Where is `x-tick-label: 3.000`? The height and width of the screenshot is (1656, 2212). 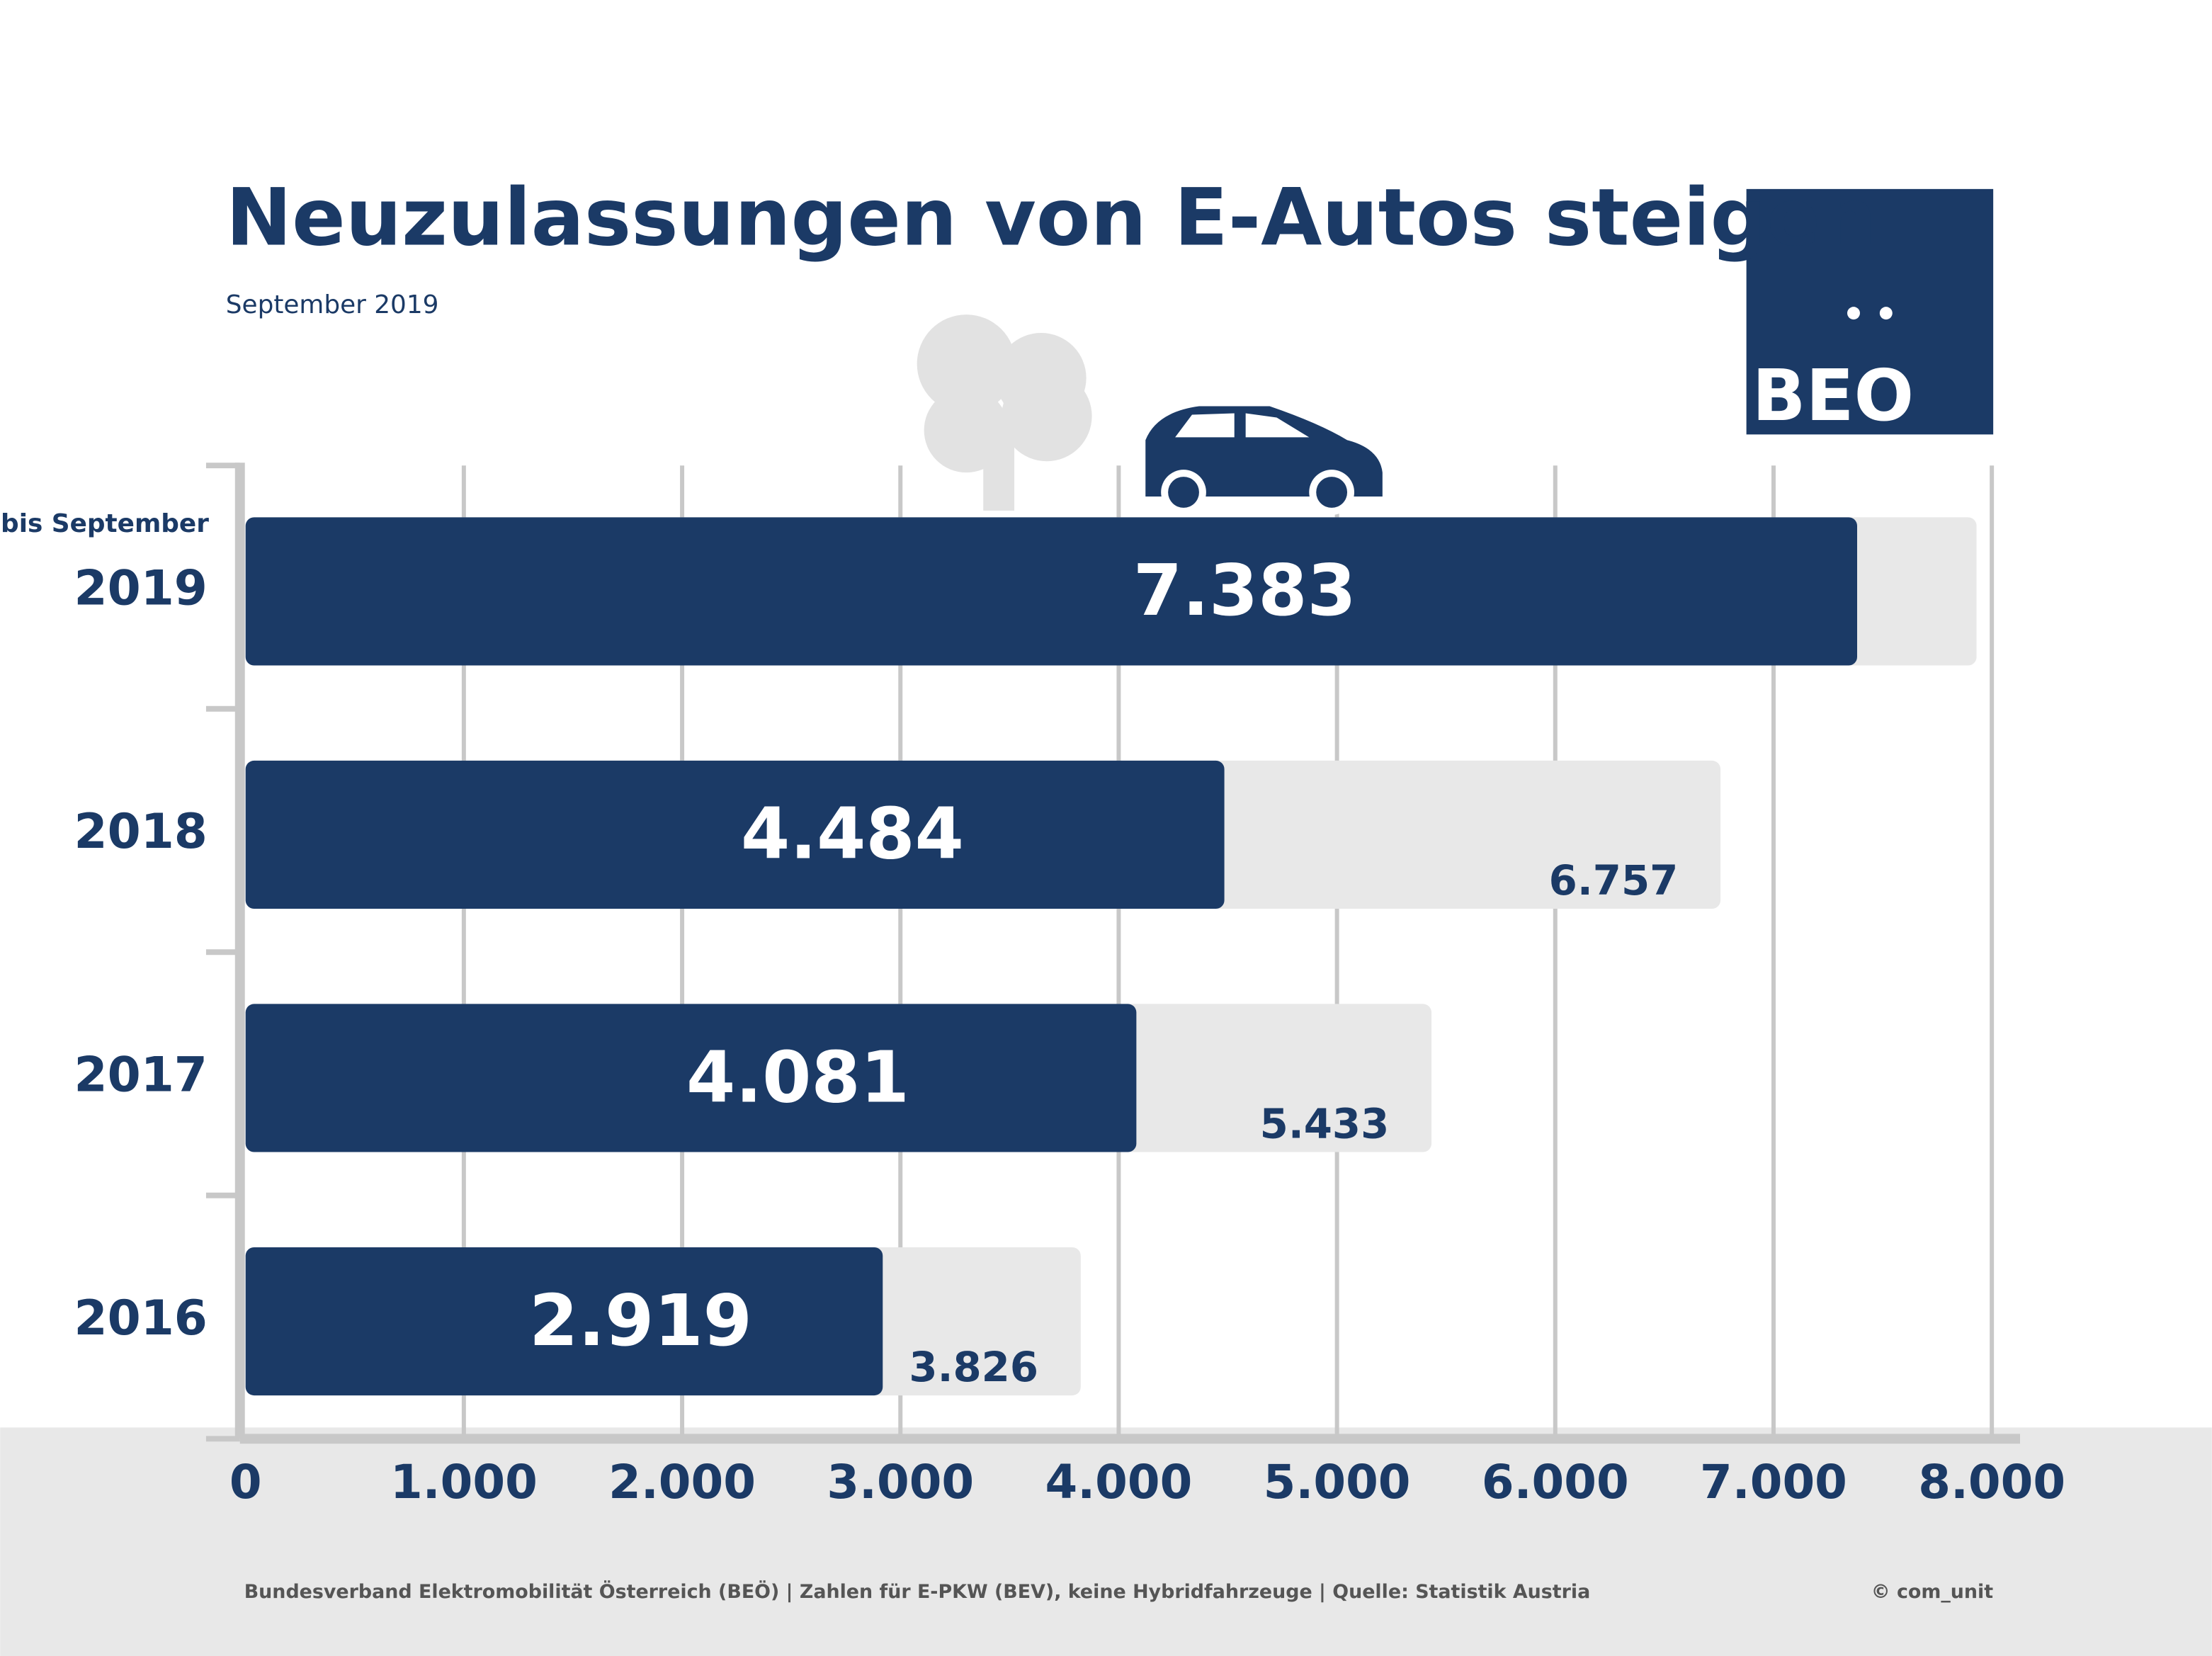 x-tick-label: 3.000 is located at coordinates (901, 1482).